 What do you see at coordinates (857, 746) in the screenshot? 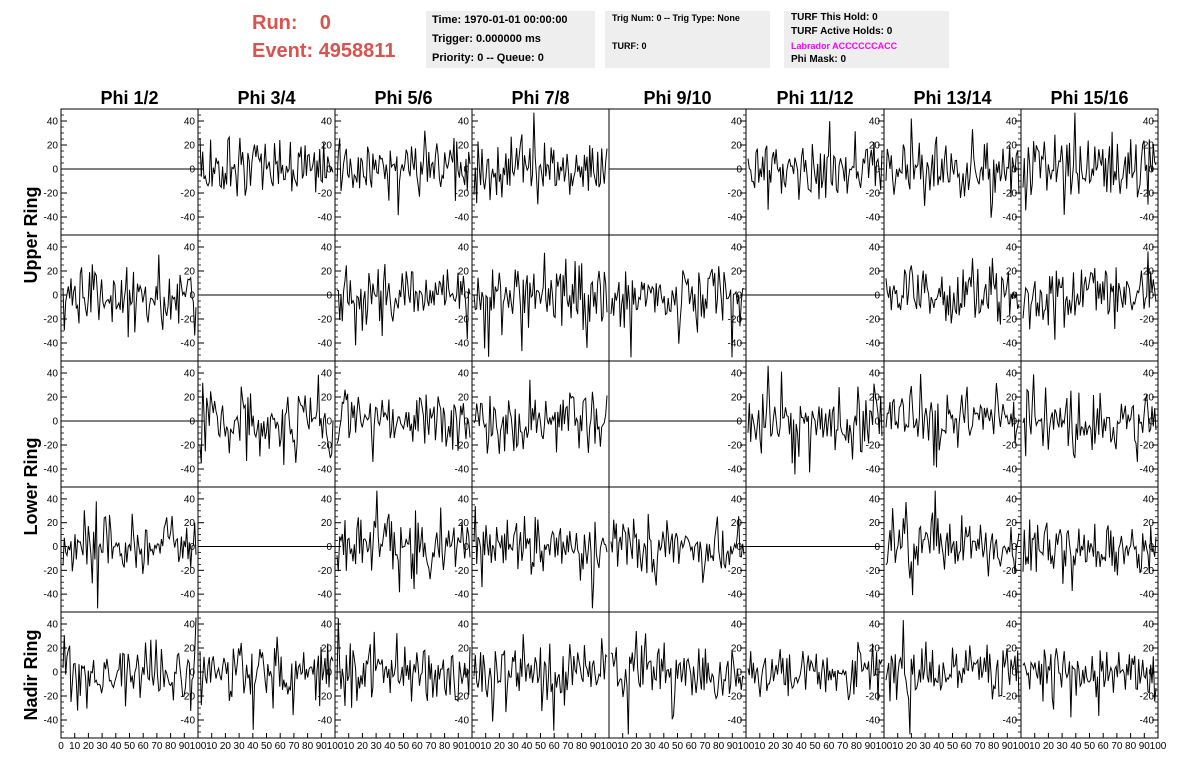
I see `x-tick-label: 80` at bounding box center [857, 746].